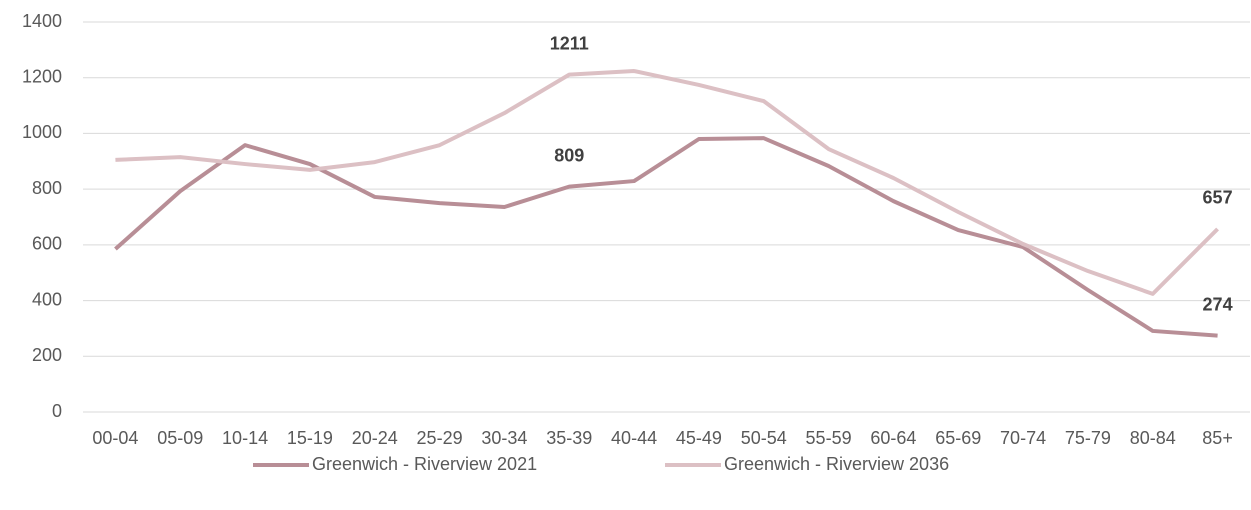  Describe the element at coordinates (47, 355) in the screenshot. I see `y-tick-label: 200` at that location.